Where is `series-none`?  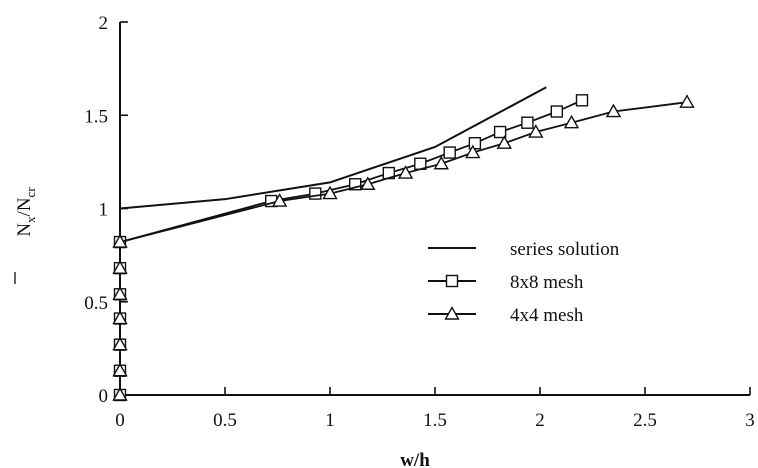
series-none is located at coordinates (333, 148).